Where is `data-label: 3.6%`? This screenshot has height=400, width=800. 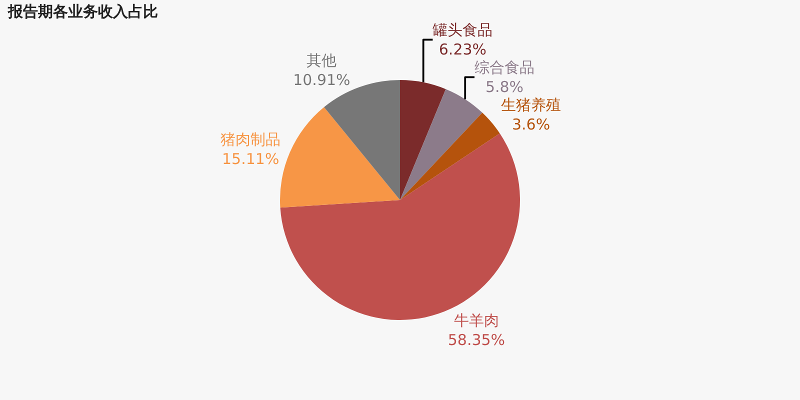
data-label: 3.6% is located at coordinates (531, 124).